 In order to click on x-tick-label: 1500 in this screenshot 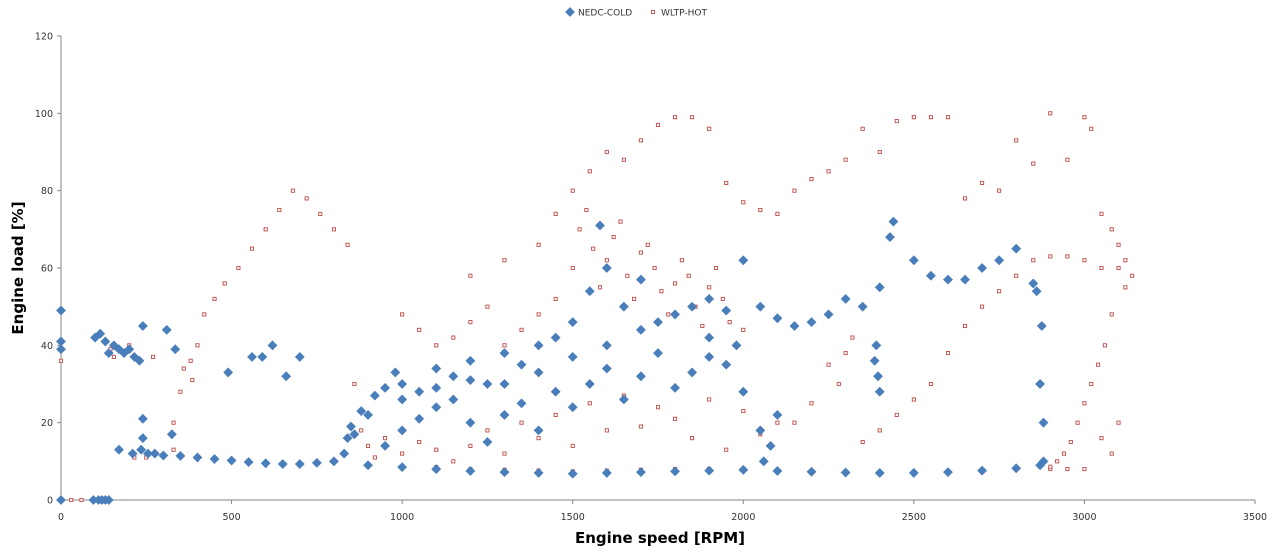, I will do `click(573, 517)`.